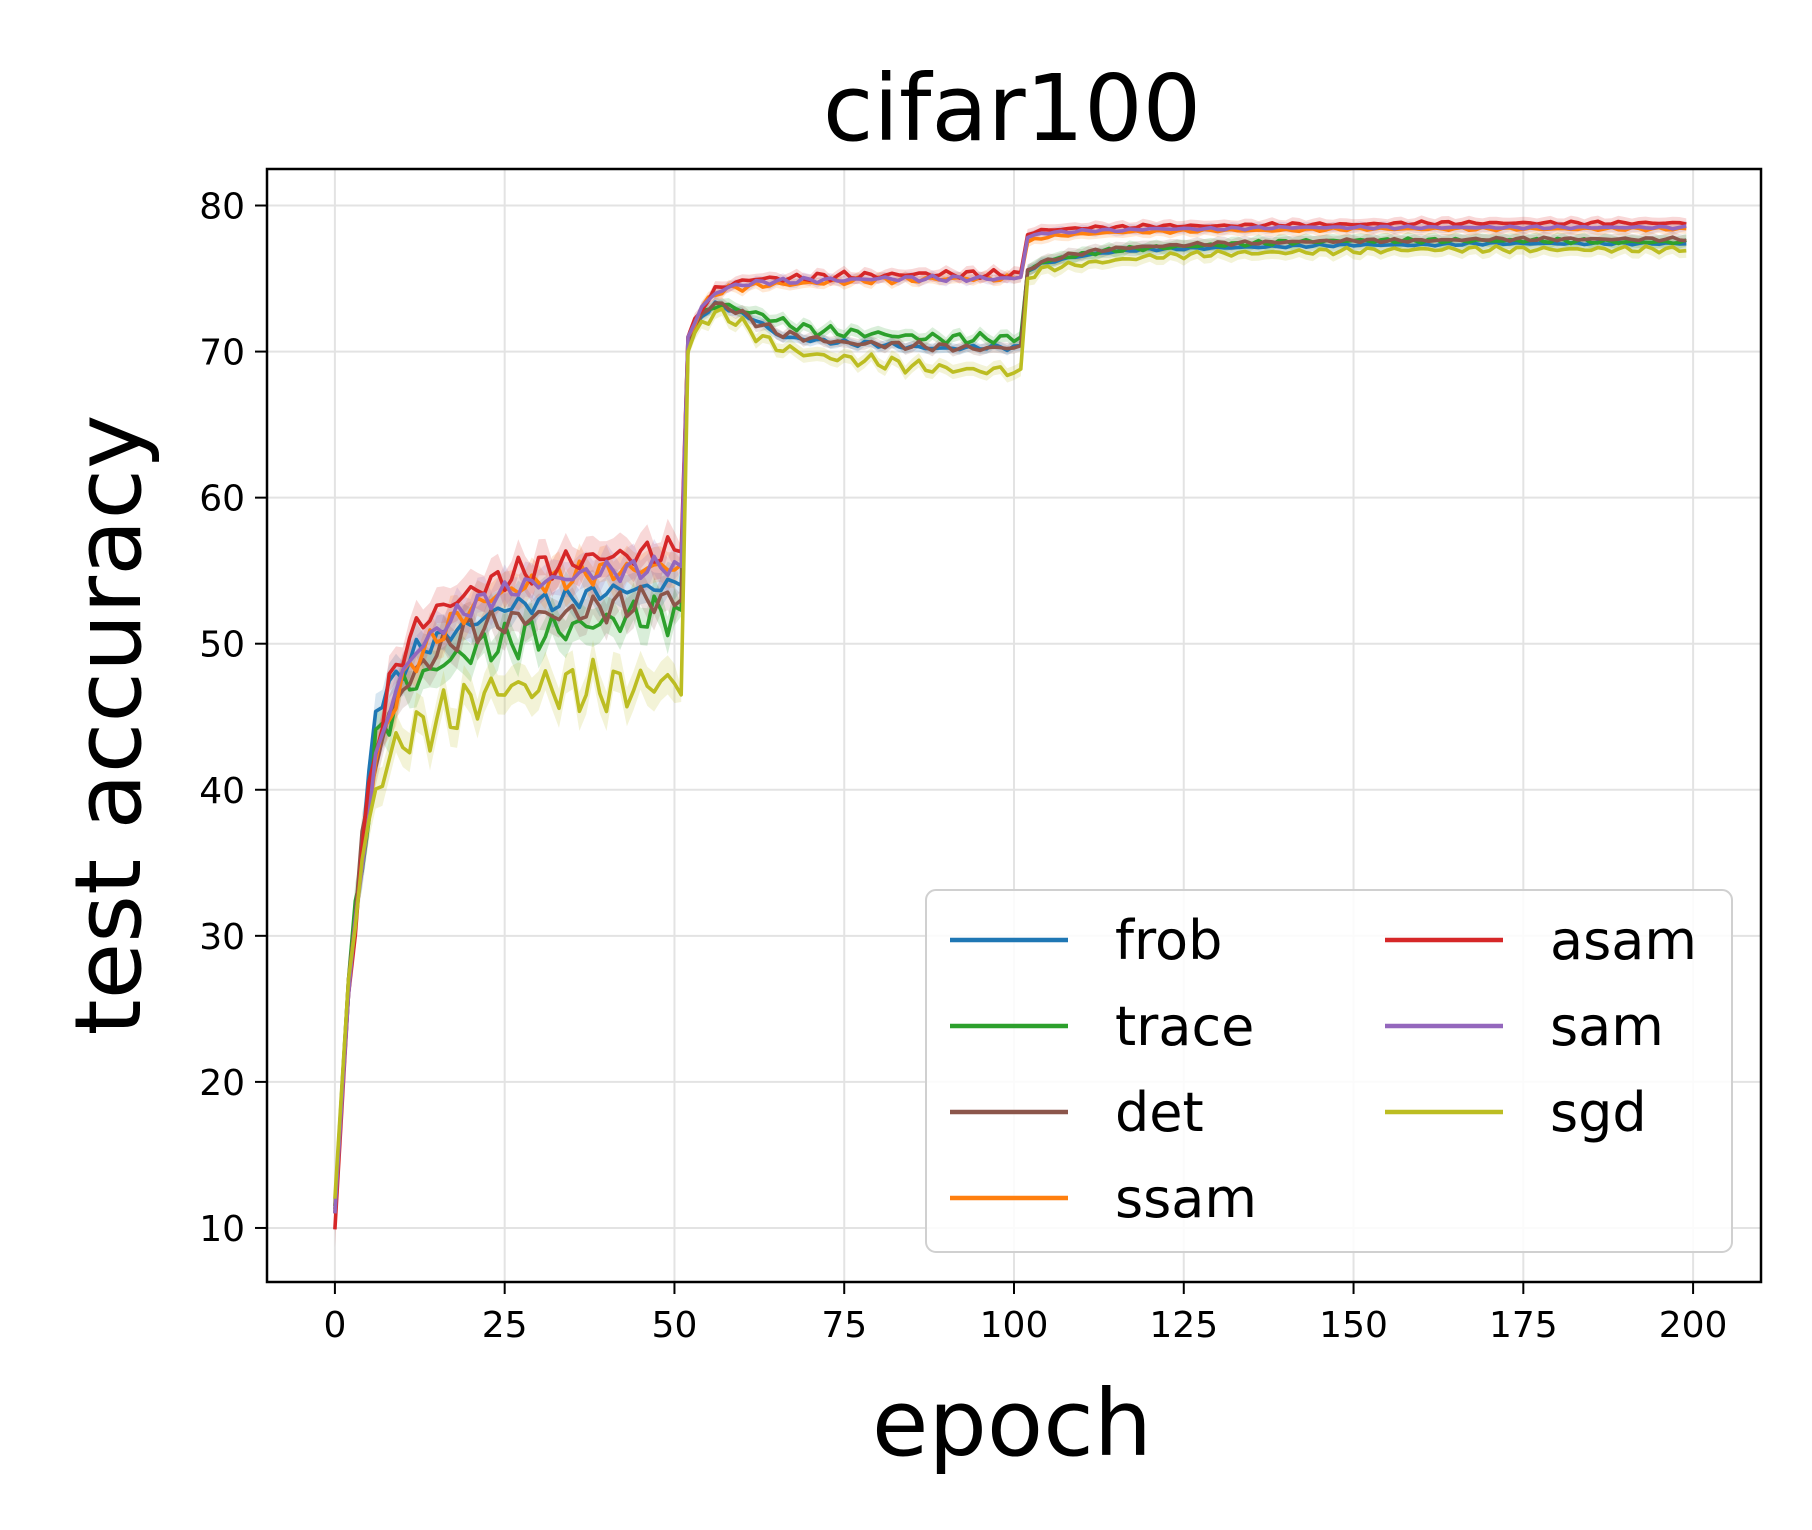 This screenshot has height=1530, width=1812. Describe the element at coordinates (222, 791) in the screenshot. I see `y-tick-label: 40` at that location.